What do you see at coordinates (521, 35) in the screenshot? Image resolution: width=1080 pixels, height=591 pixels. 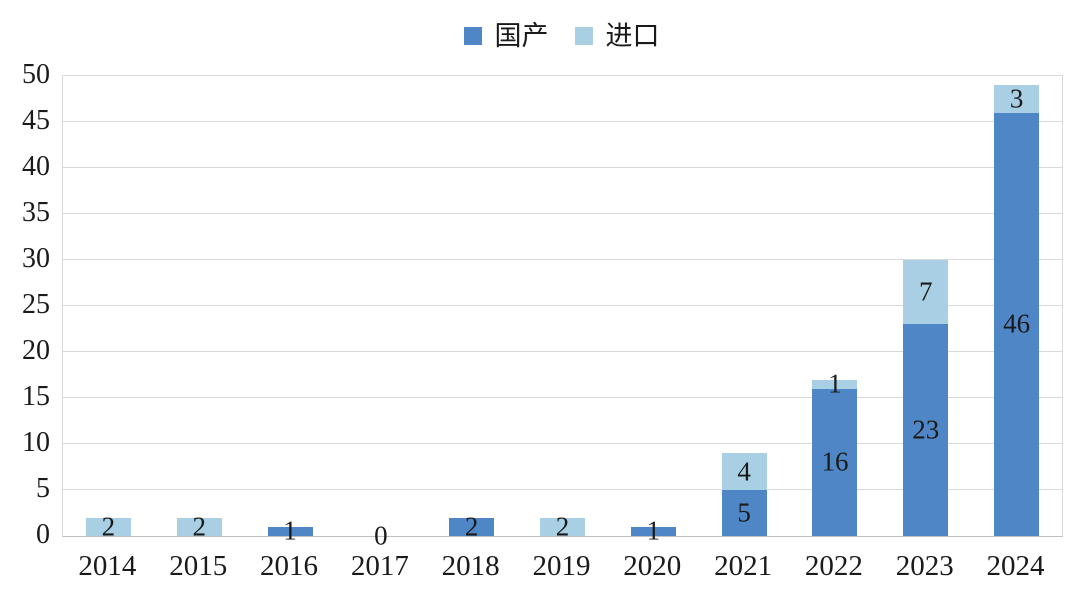 I see `legend-label: 国产` at bounding box center [521, 35].